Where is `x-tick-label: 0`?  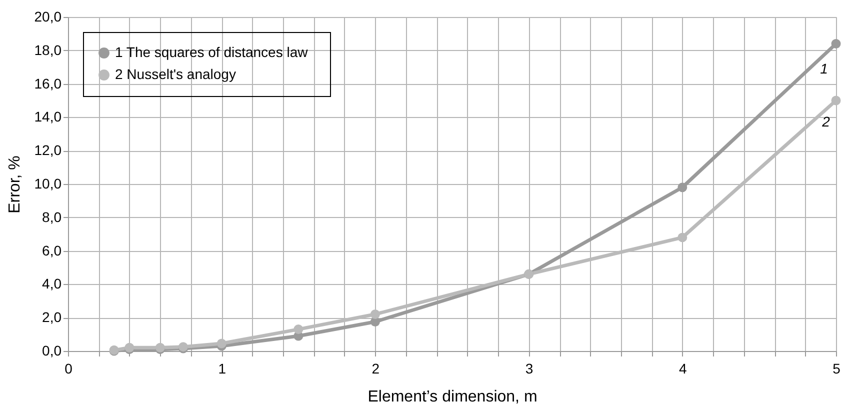 x-tick-label: 0 is located at coordinates (68, 368).